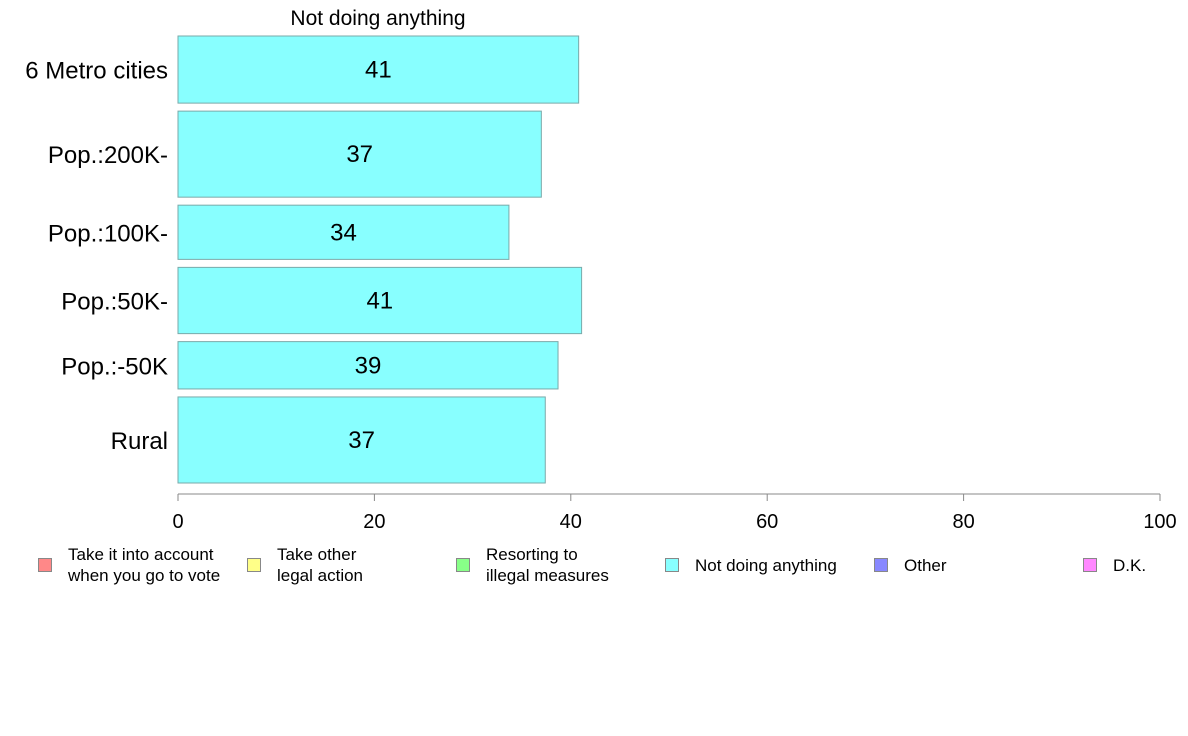  Describe the element at coordinates (114, 366) in the screenshot. I see `category-label: Pop.:-50K` at that location.